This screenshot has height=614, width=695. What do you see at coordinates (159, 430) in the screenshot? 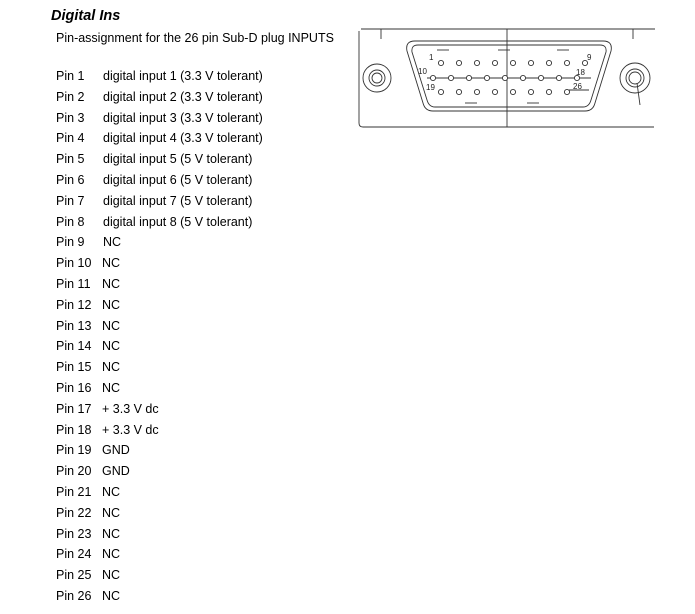
I see `pin-row: Pin 18 + 3.3 V dc` at bounding box center [159, 430].